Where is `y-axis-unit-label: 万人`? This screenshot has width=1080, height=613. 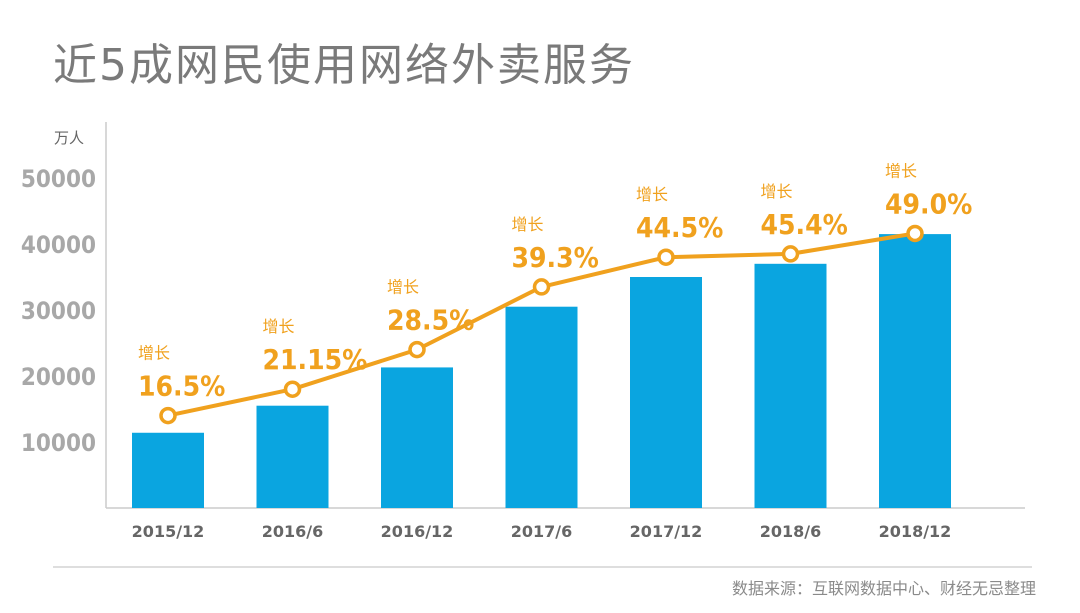 y-axis-unit-label: 万人 is located at coordinates (69, 138).